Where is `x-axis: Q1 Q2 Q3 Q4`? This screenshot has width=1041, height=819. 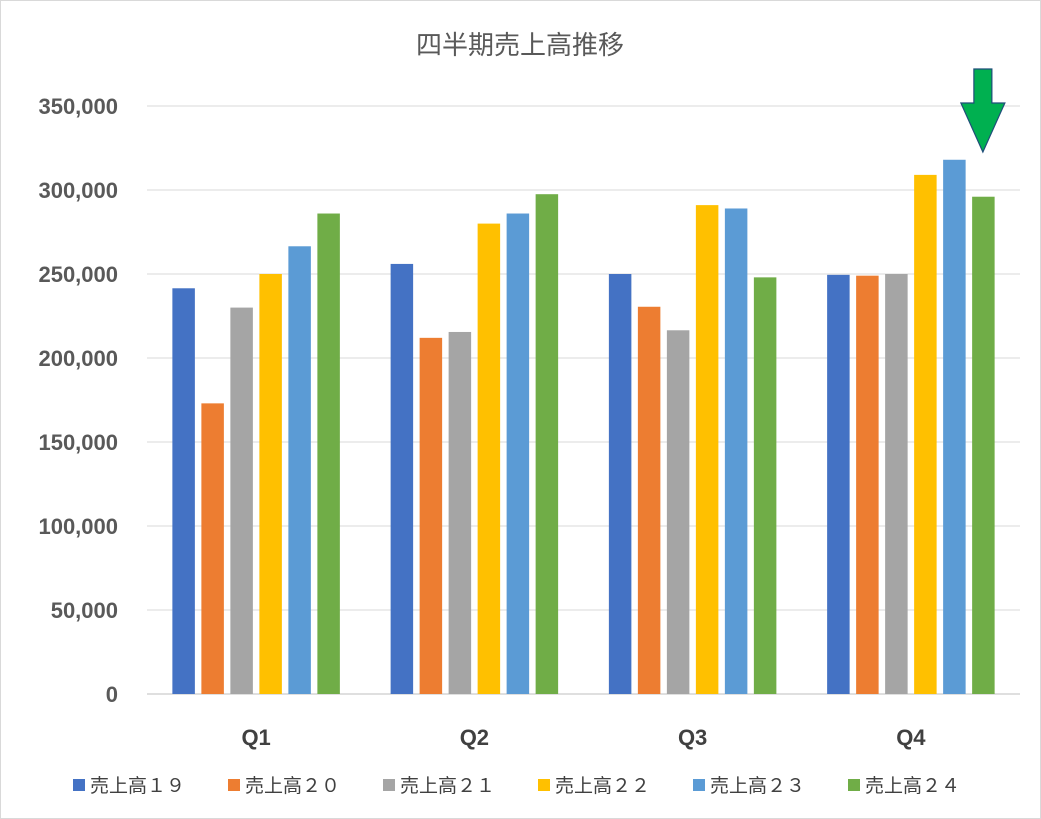
x-axis: Q1 Q2 Q3 Q4 is located at coordinates (583, 737).